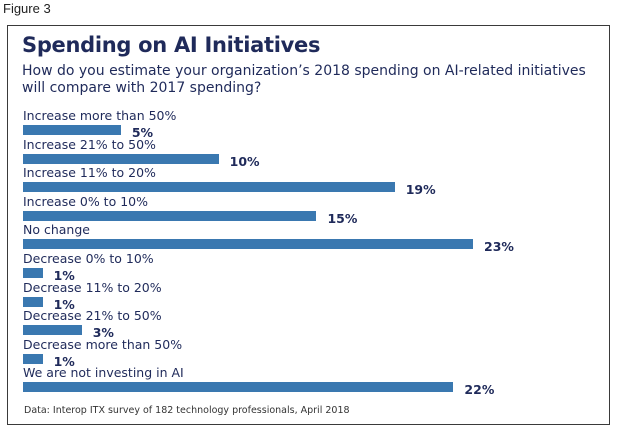  I want to click on value-label: 10%, so click(244, 161).